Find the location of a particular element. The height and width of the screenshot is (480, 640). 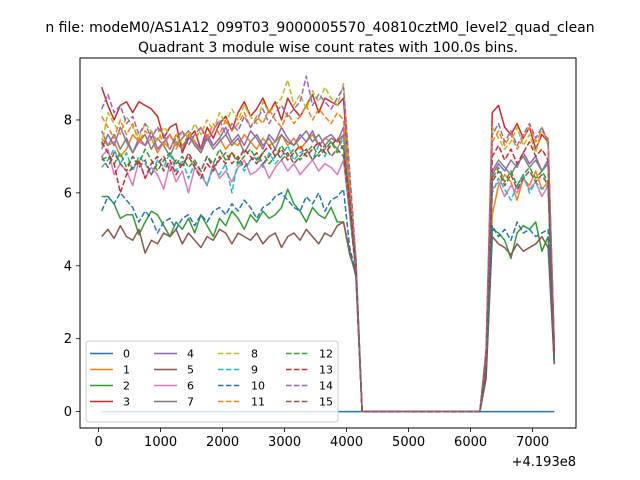

x-tick-label: 2000 is located at coordinates (222, 442).